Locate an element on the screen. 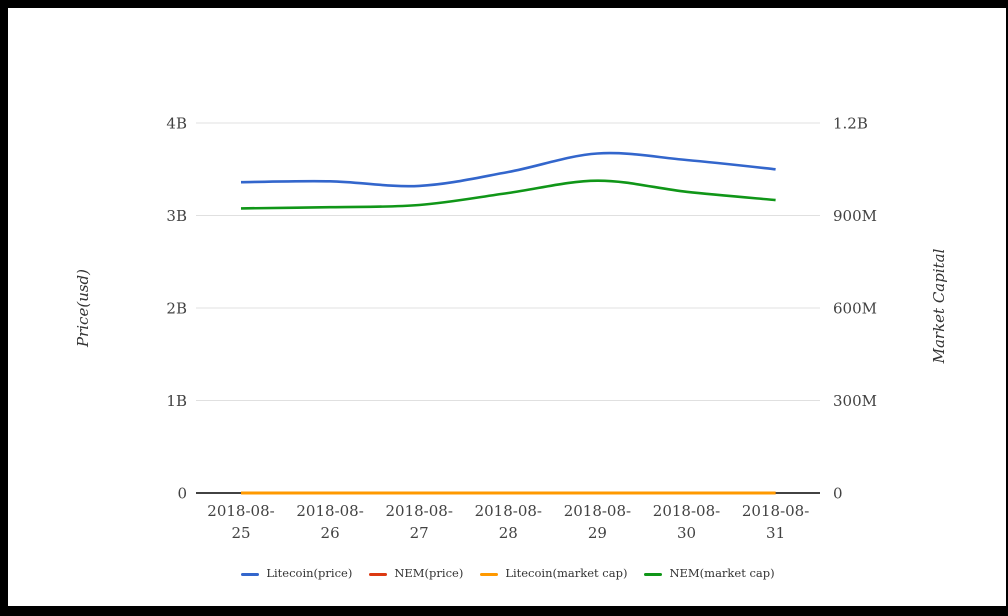 This screenshot has width=1008, height=616. legend-item-nem-price: NEM(price) is located at coordinates (416, 574).